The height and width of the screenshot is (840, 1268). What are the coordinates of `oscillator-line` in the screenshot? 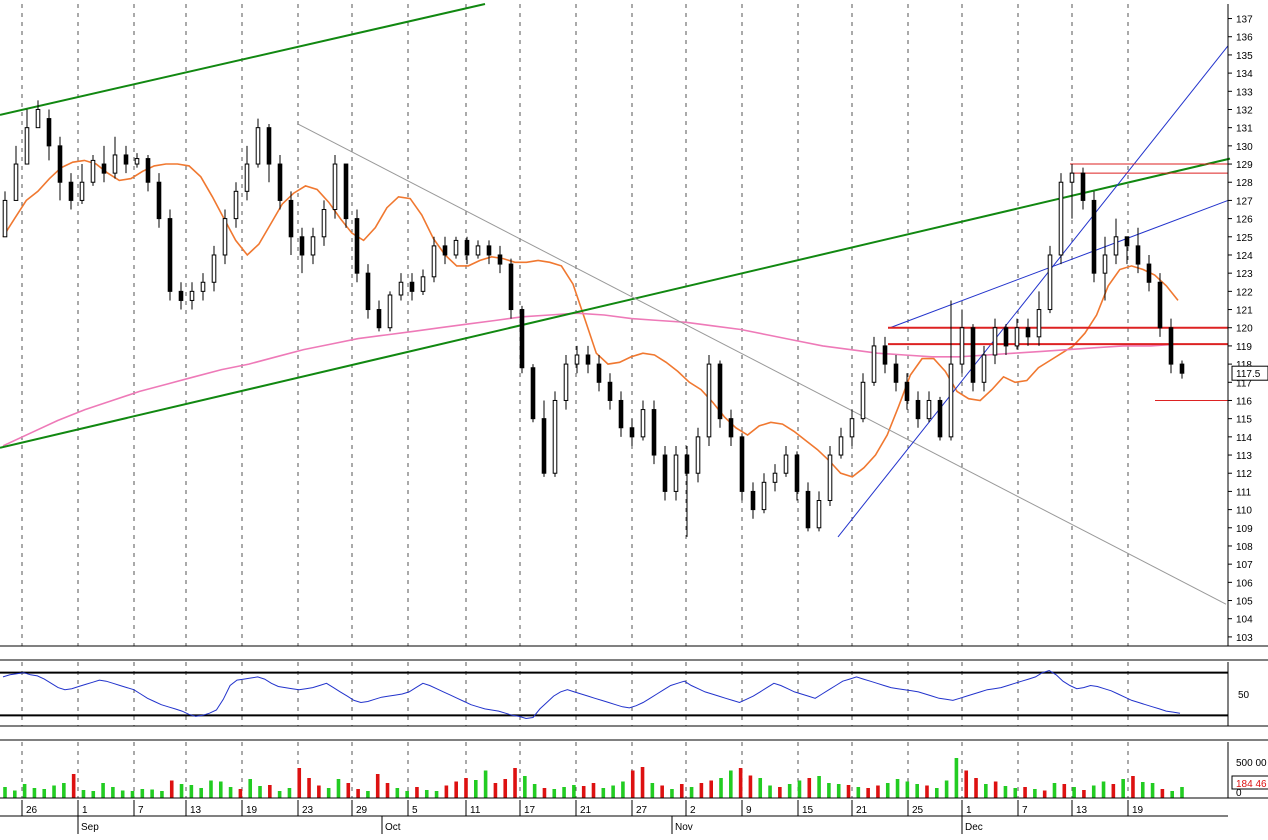 It's located at (591, 694).